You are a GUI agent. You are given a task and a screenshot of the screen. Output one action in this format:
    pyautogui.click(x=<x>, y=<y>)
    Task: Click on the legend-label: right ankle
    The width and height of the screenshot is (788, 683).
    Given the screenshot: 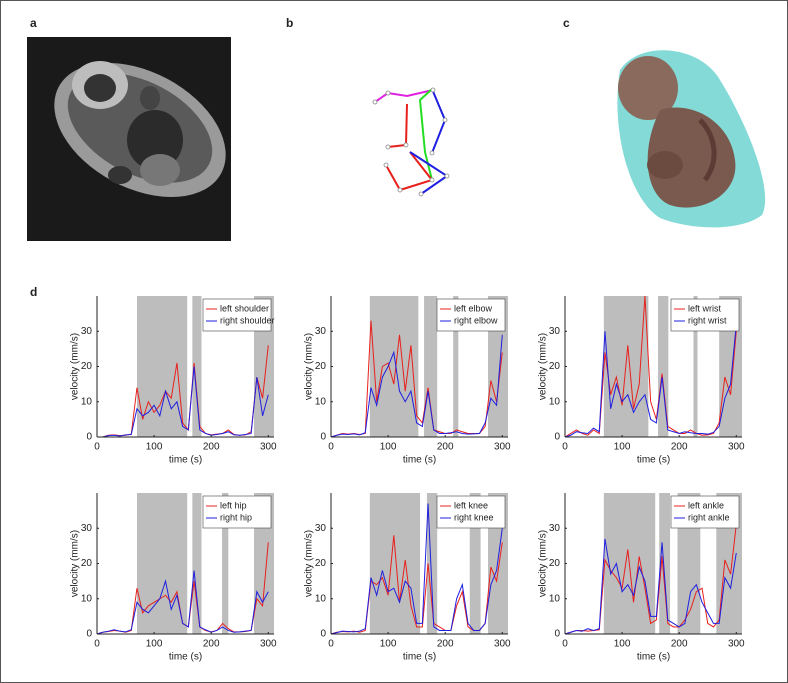 What is the action you would take?
    pyautogui.click(x=709, y=517)
    